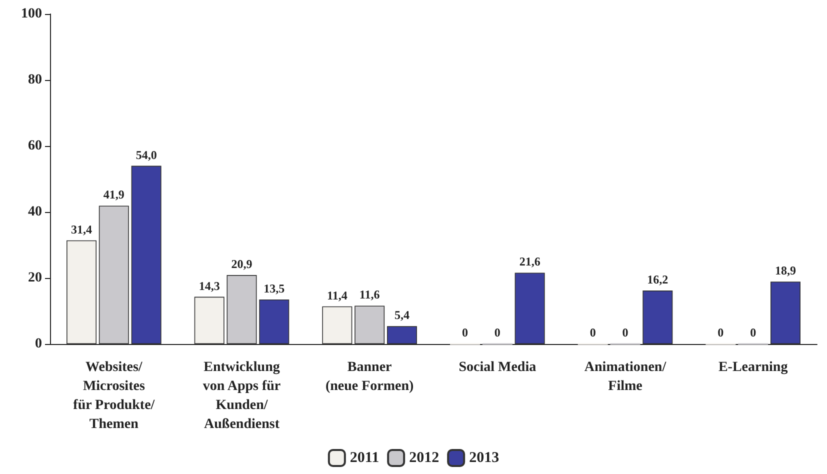  Describe the element at coordinates (35, 212) in the screenshot. I see `y-tick-label: 40` at that location.